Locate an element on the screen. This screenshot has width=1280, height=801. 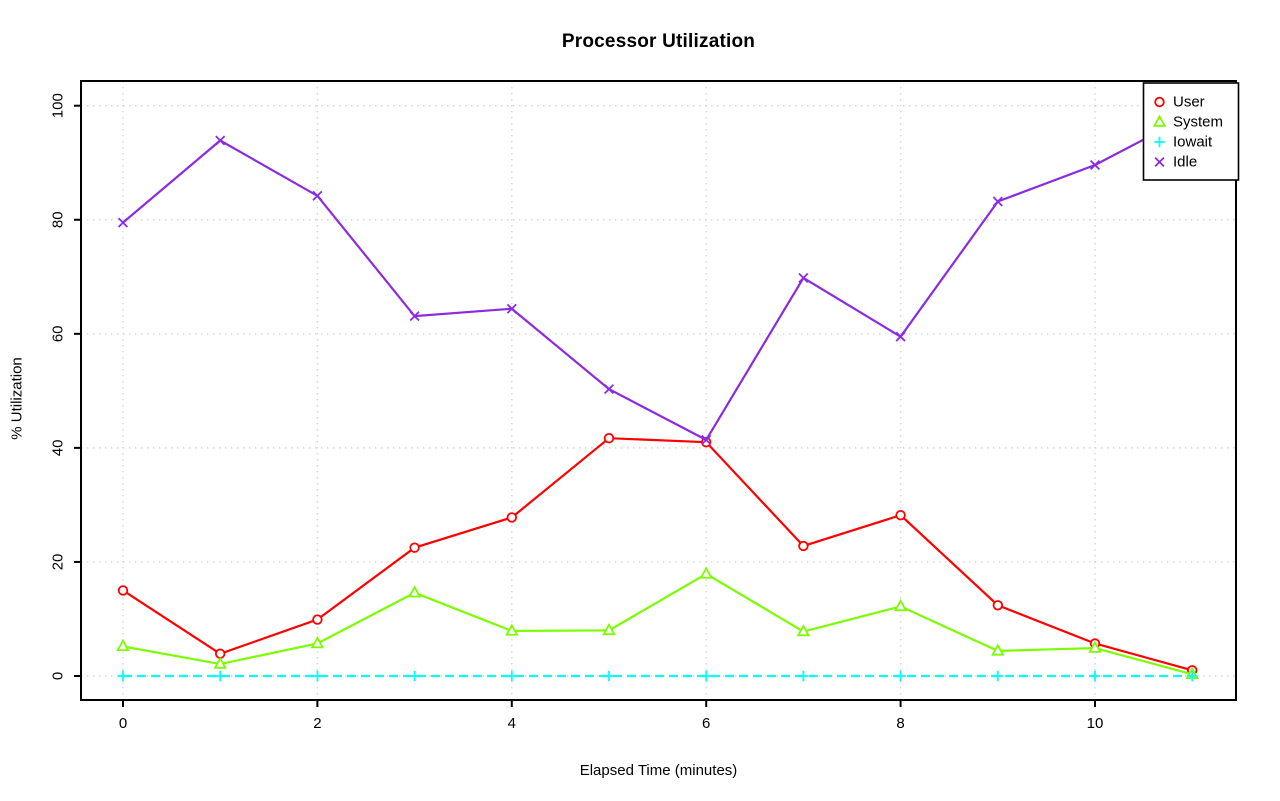
legend-label-idle: Idle is located at coordinates (1185, 162).